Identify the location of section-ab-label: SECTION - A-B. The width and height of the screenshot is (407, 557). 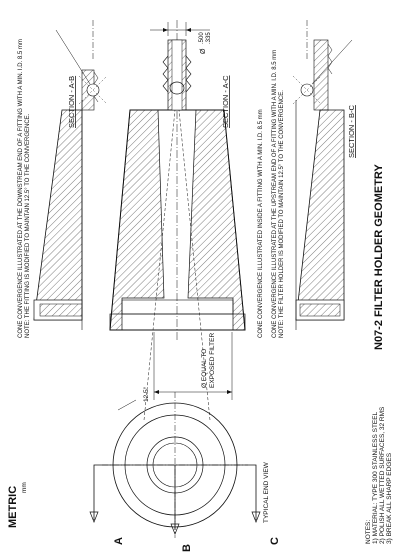
(71, 102).